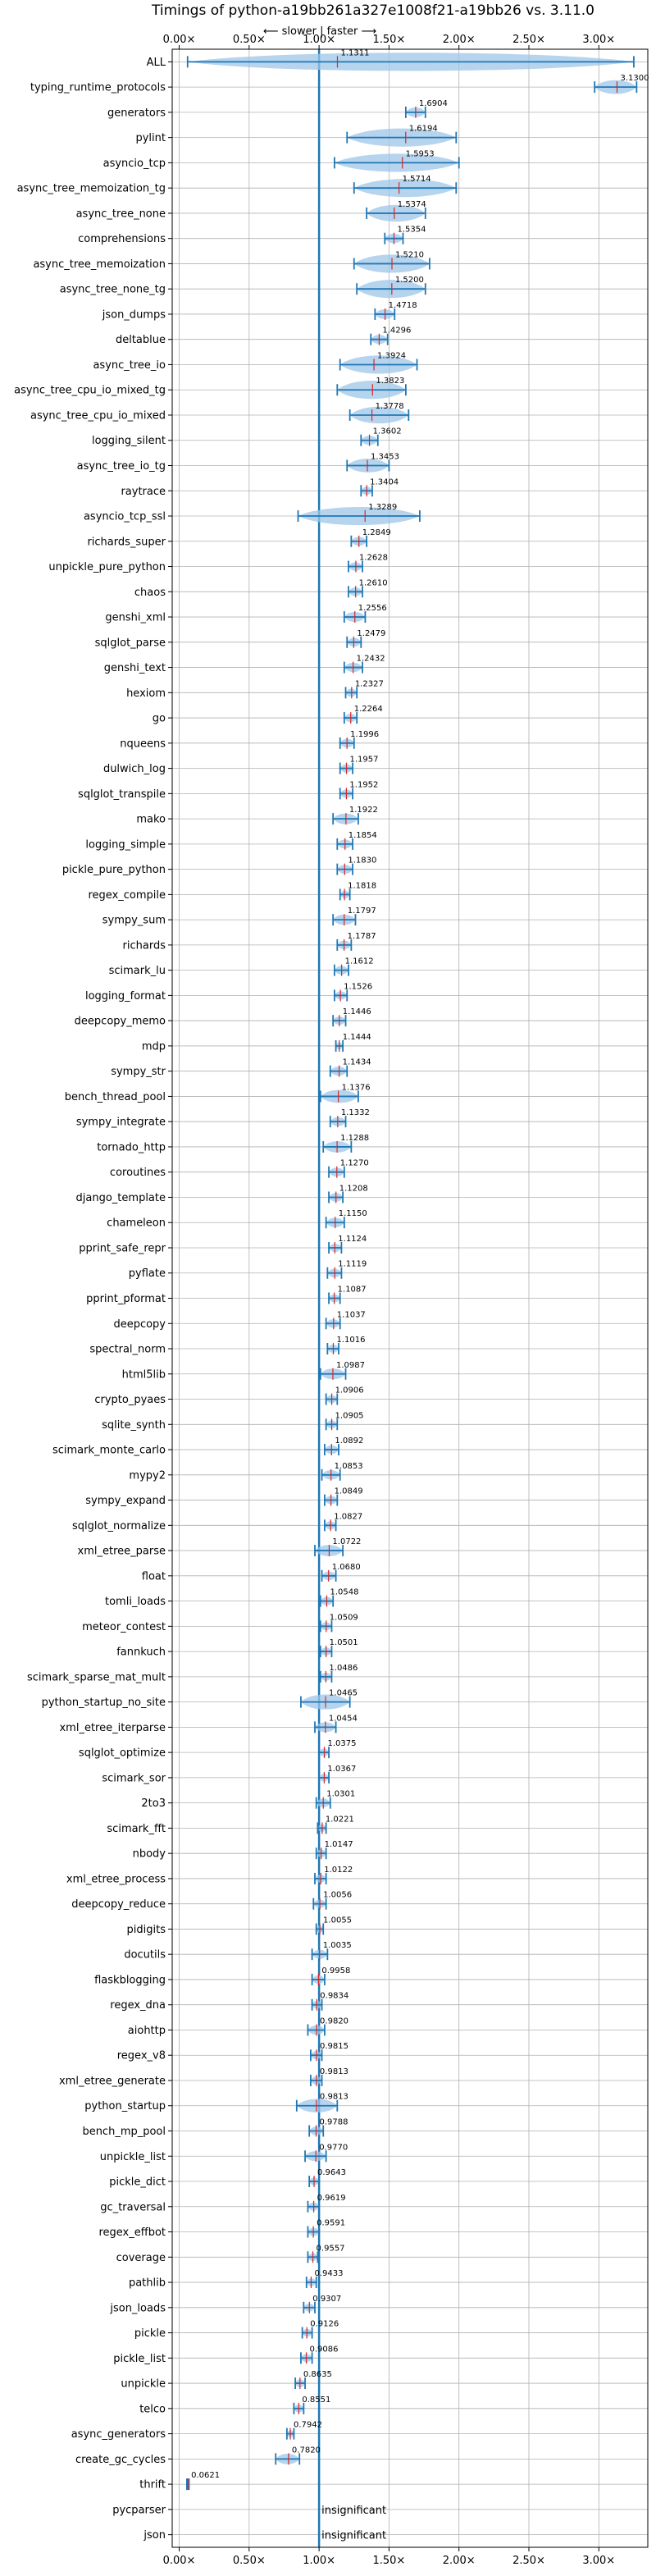  I want to click on value-label: 1.3823, so click(390, 382).